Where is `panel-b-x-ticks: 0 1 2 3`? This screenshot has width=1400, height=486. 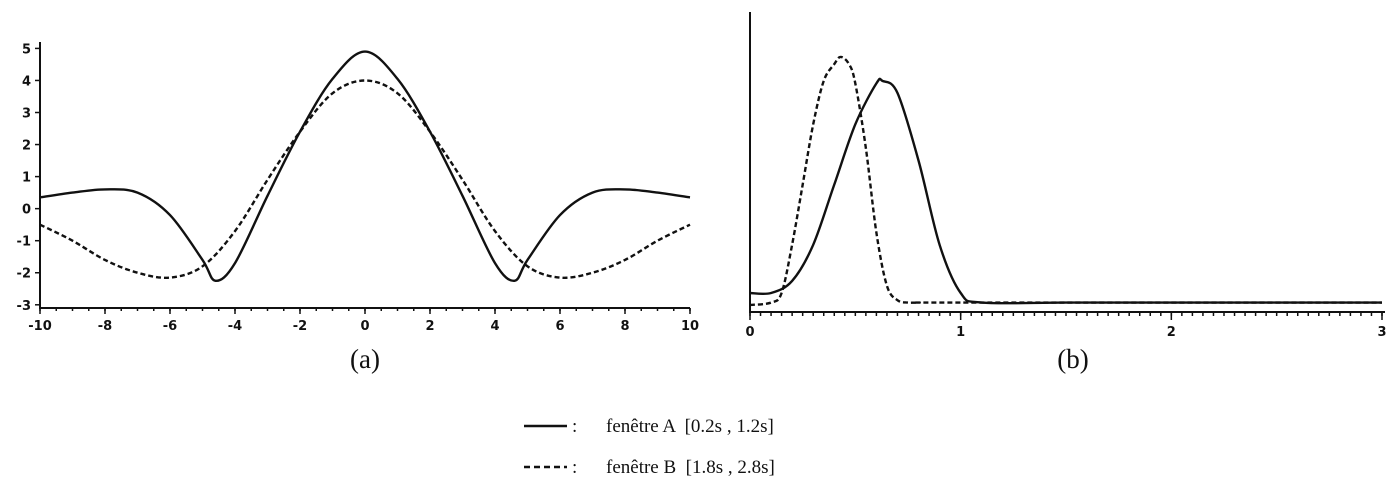 panel-b-x-ticks: 0 1 2 3 is located at coordinates (1066, 326).